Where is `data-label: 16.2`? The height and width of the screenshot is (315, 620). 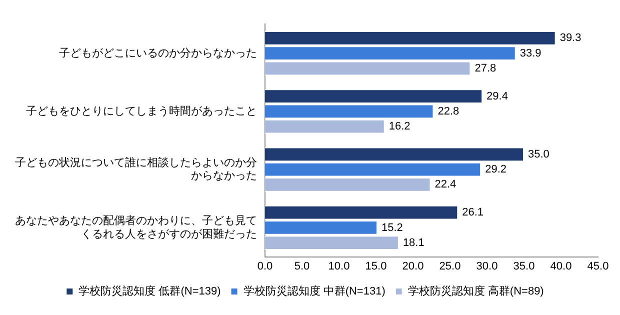 data-label: 16.2 is located at coordinates (399, 126).